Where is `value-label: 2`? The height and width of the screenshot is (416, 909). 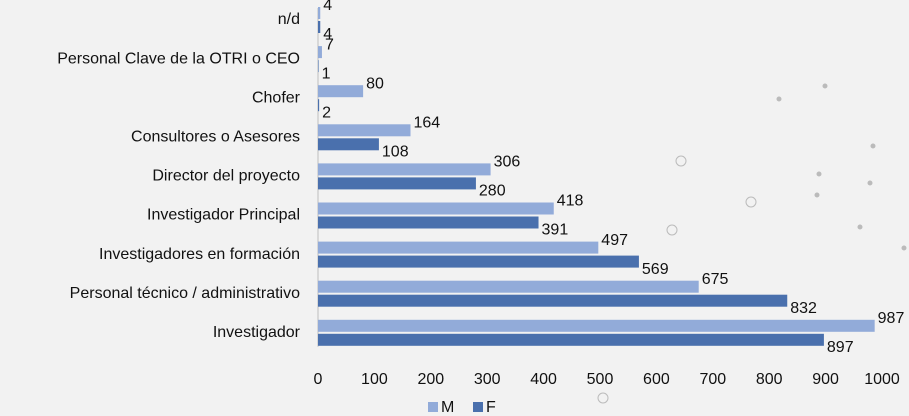 value-label: 2 is located at coordinates (326, 112).